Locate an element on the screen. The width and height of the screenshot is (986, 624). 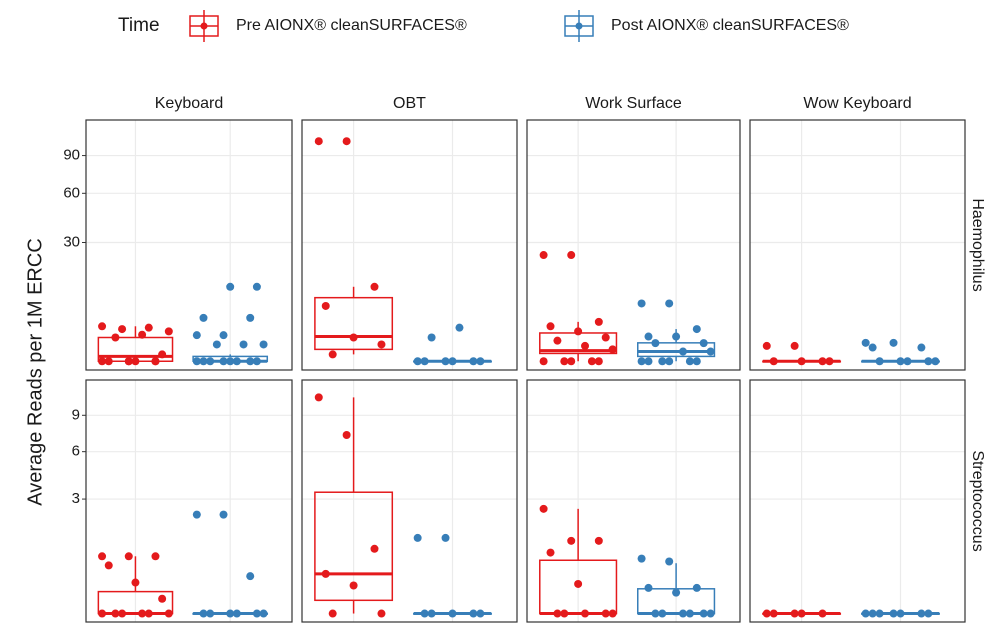
legend-title: Time is located at coordinates (139, 25).